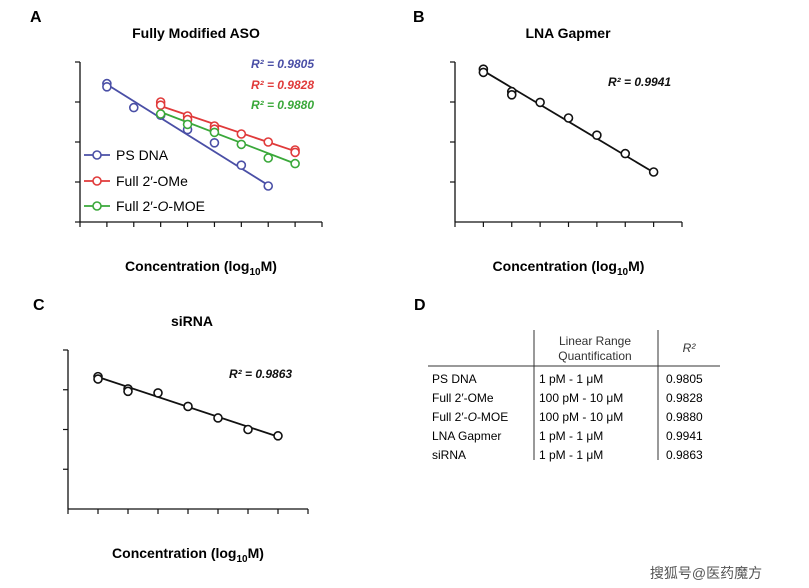 The height and width of the screenshot is (588, 809). I want to click on table-cell-name: Full 2′-O-MOE, so click(470, 417).